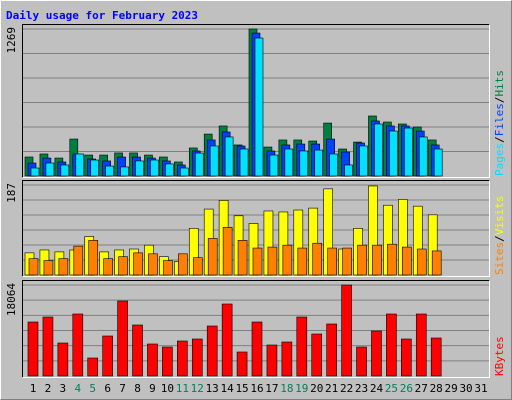 The height and width of the screenshot is (400, 512). Describe the element at coordinates (11, 299) in the screenshot. I see `y-tick-label: 18064` at that location.